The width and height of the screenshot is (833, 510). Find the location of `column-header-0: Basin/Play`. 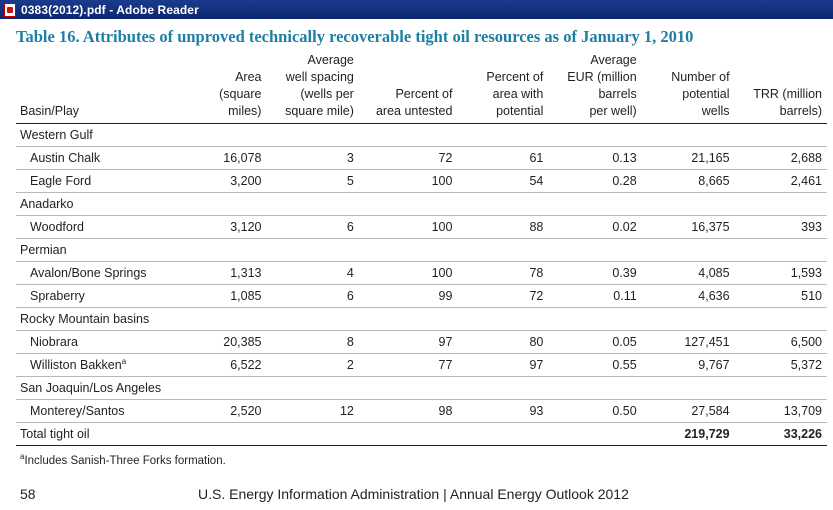

column-header-0: Basin/Play is located at coordinates (109, 88).